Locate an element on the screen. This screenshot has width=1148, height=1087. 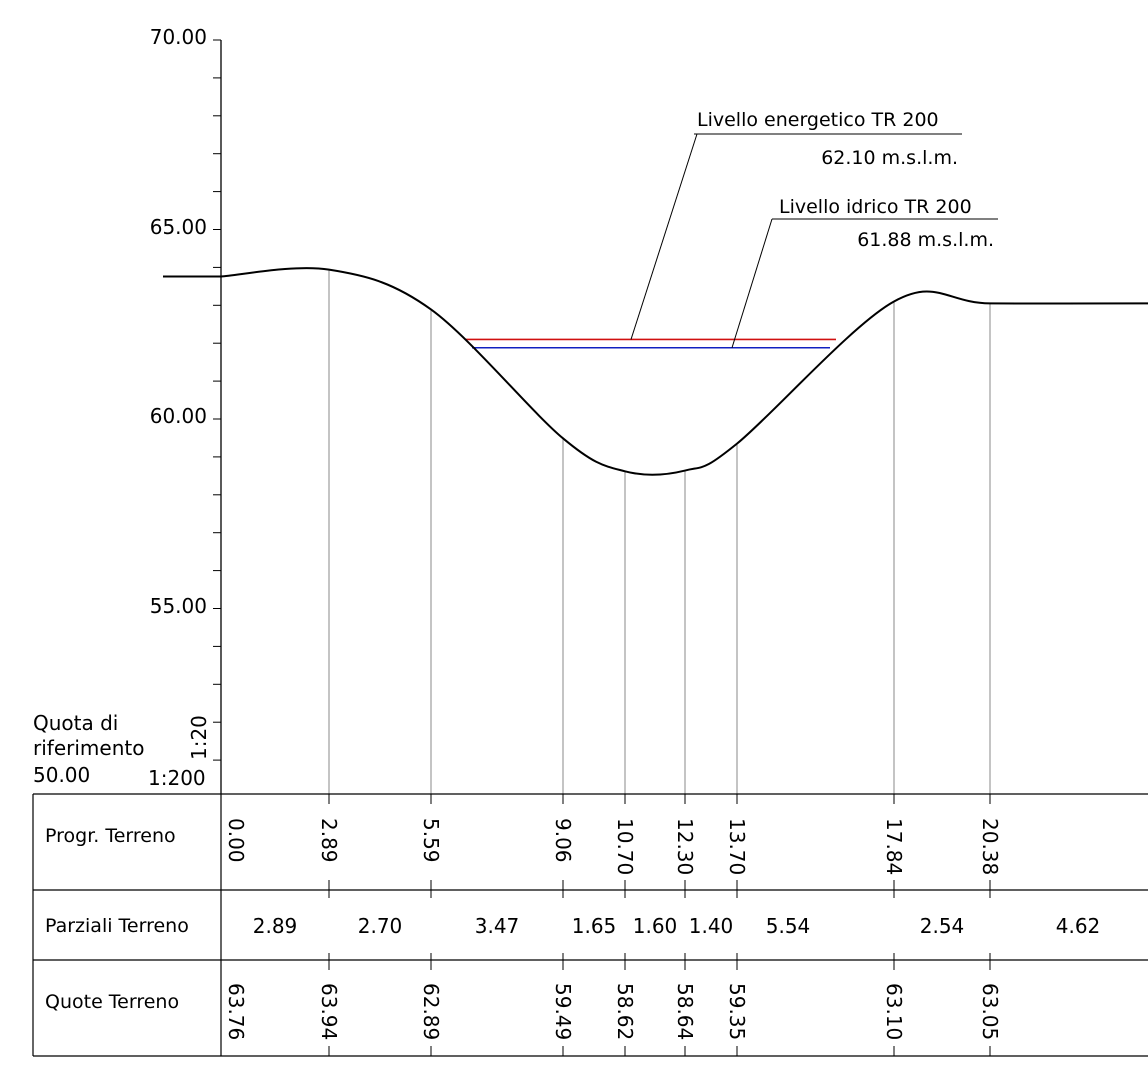
y-tick-label-60: 60.00 is located at coordinates (178, 416).